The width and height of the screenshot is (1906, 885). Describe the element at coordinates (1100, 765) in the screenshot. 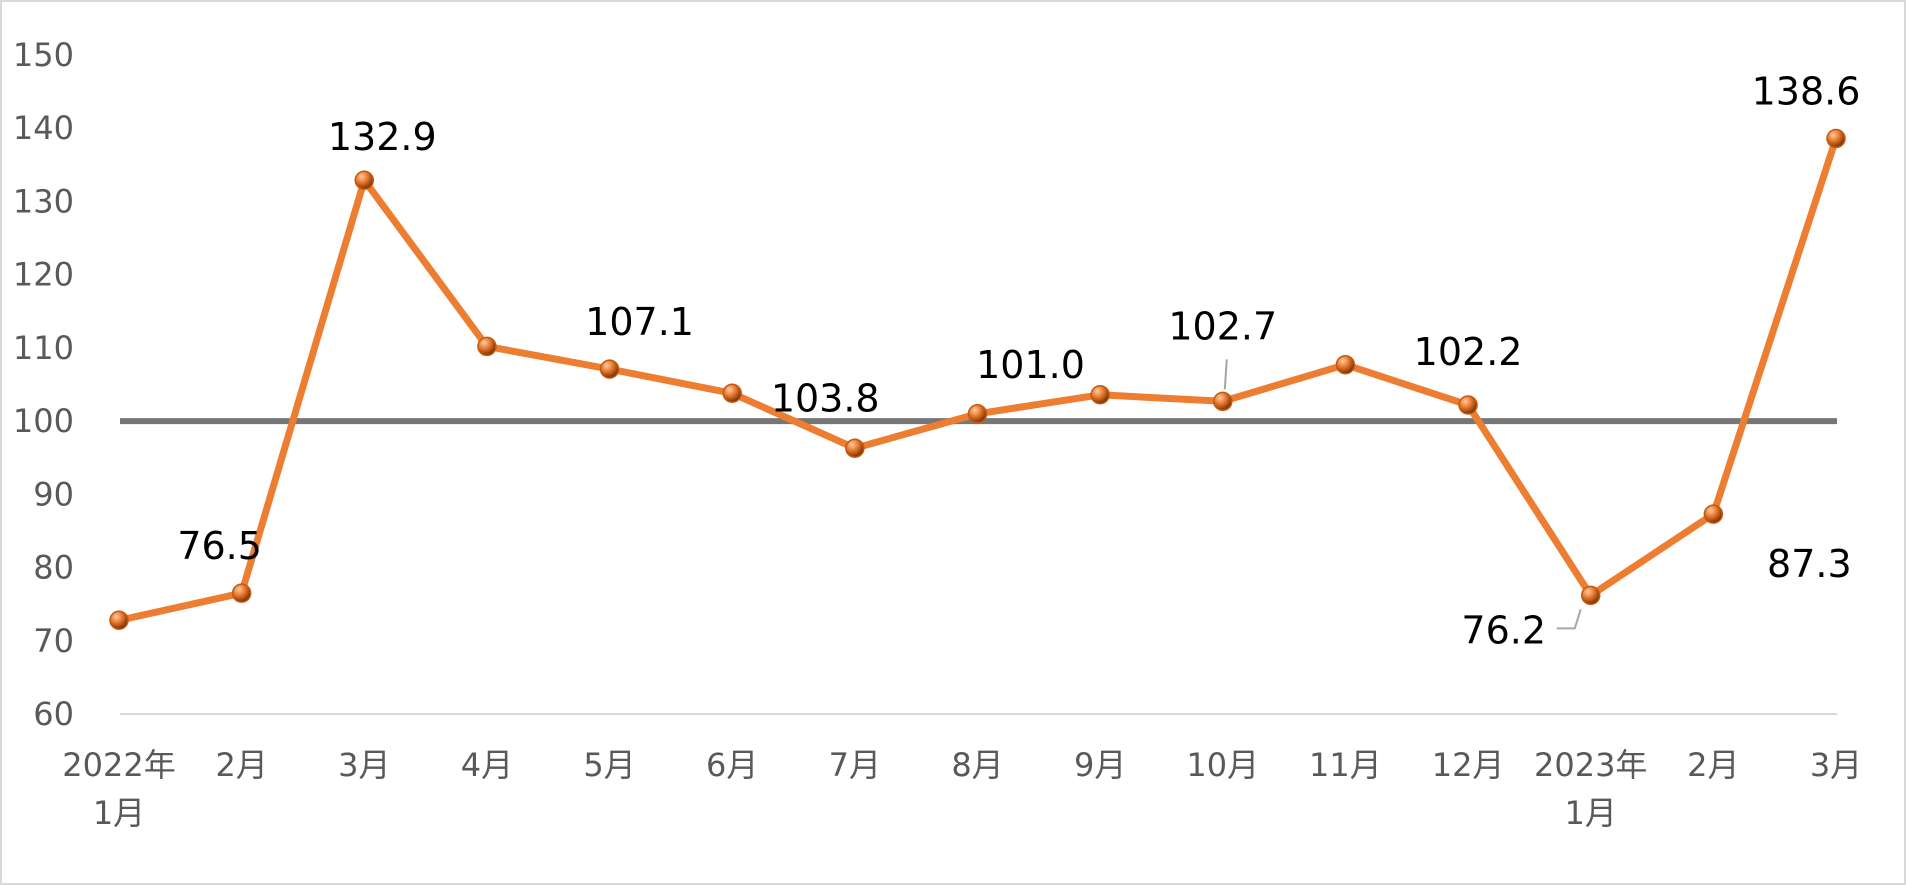

I see `x-tick-label: 9月` at that location.